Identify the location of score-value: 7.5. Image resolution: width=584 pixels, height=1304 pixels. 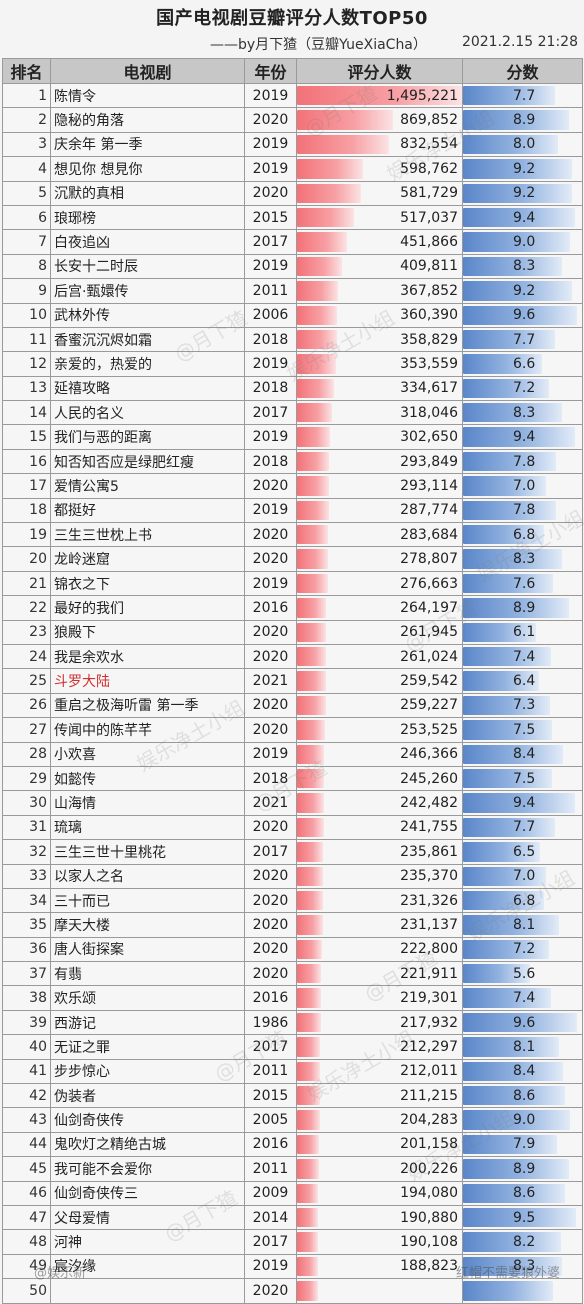
(524, 729).